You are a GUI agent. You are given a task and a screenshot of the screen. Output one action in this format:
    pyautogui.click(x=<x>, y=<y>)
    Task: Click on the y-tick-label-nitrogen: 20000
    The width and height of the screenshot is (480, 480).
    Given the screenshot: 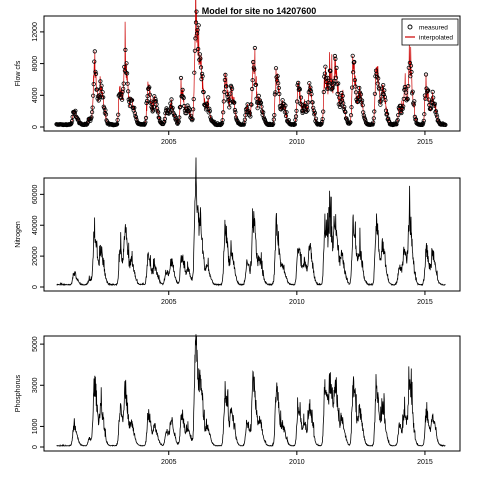 What is the action you would take?
    pyautogui.click(x=35, y=256)
    